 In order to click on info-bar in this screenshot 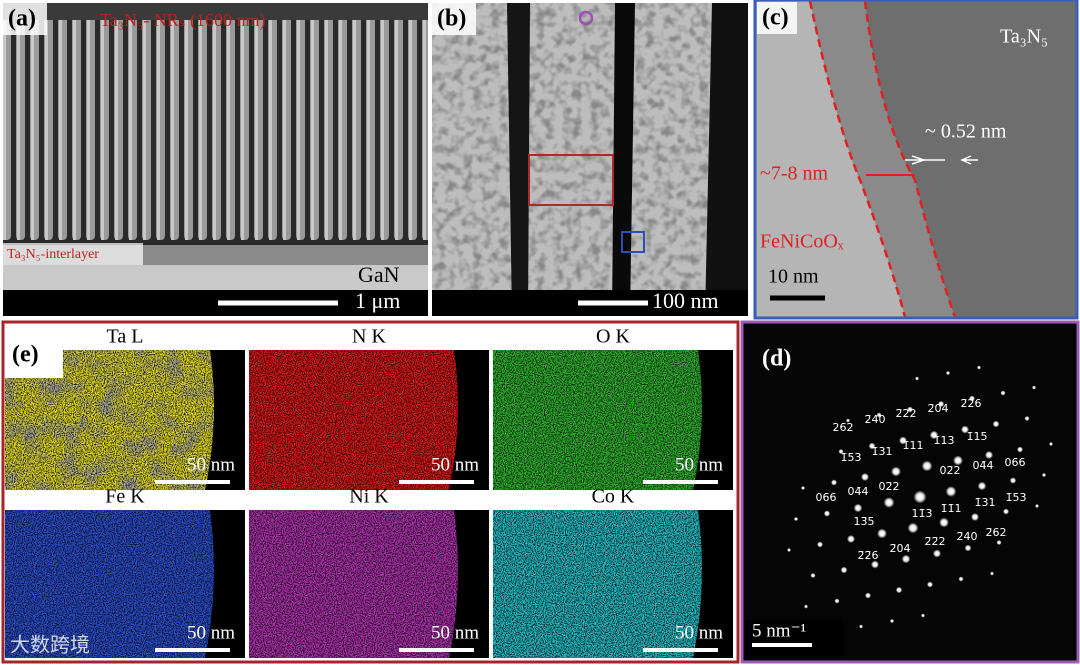, I will do `click(215, 303)`.